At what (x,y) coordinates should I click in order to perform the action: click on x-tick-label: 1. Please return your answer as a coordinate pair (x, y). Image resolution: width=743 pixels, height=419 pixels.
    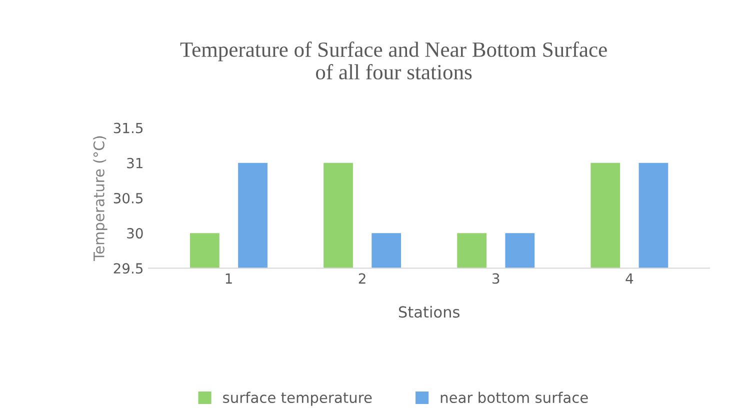
    Looking at the image, I should click on (229, 278).